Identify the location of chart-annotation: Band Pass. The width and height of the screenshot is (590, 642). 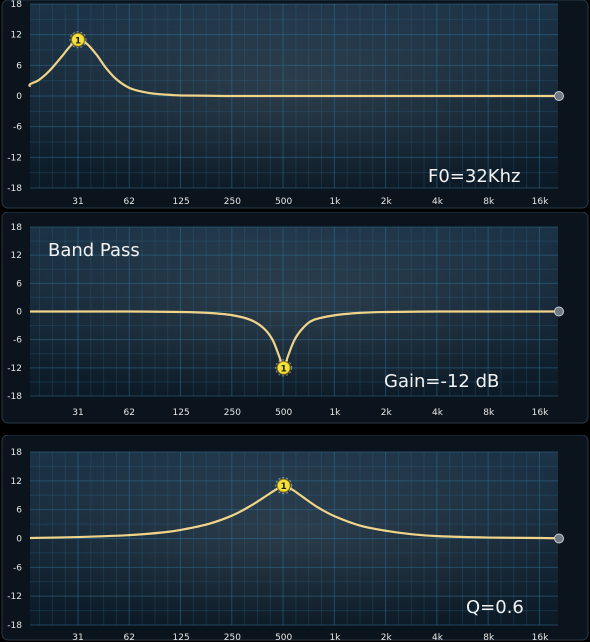
(94, 250).